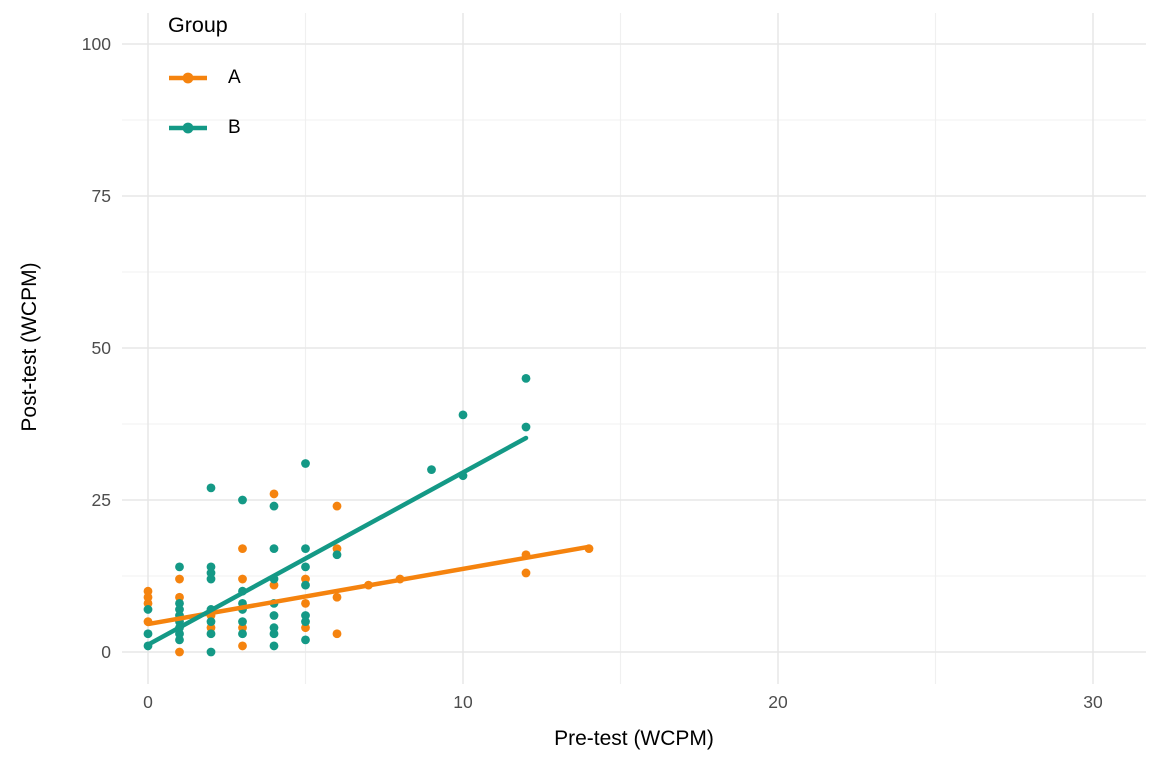 The width and height of the screenshot is (1152, 768). Describe the element at coordinates (101, 500) in the screenshot. I see `y-tick-label: 25` at that location.